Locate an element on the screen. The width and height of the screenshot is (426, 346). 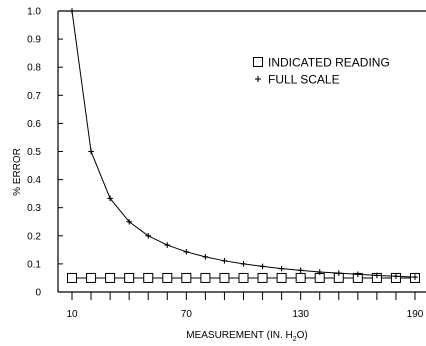
y-tick-label: 1.0 is located at coordinates (34, 12).